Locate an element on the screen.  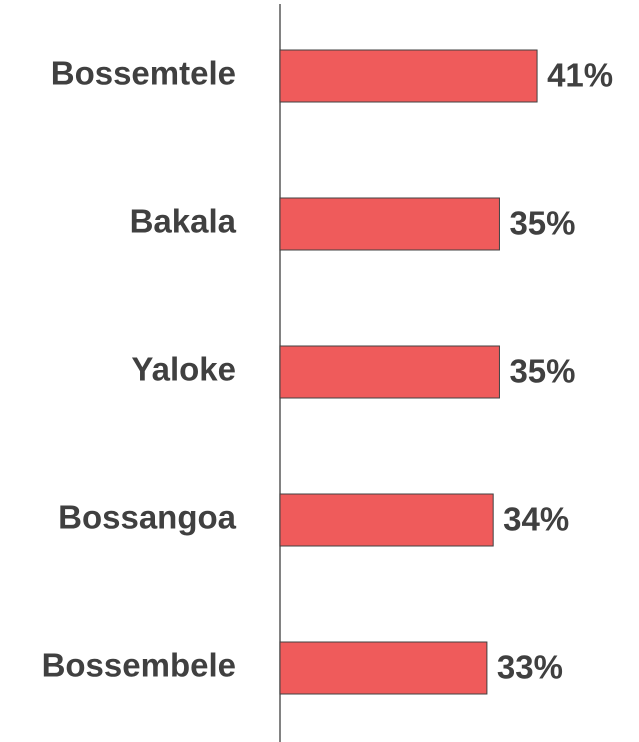
category-label: Bakala is located at coordinates (183, 221).